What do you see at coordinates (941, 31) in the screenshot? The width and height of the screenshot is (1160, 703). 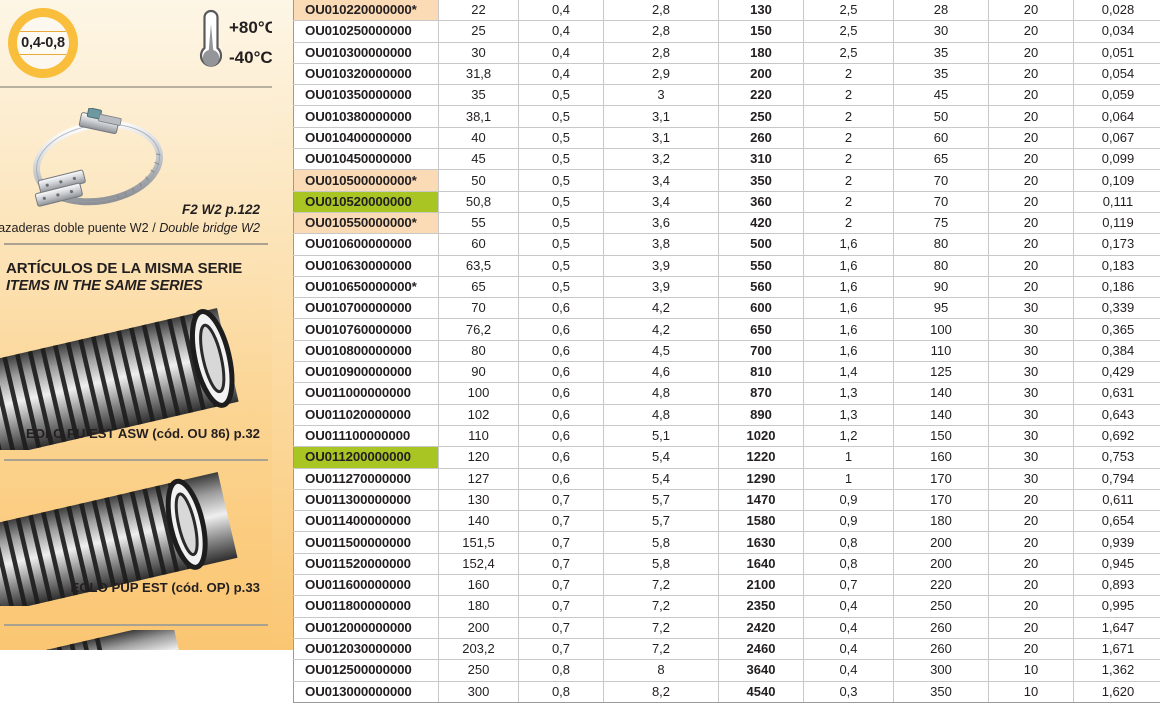 I see `cell-min_bend: 30` at bounding box center [941, 31].